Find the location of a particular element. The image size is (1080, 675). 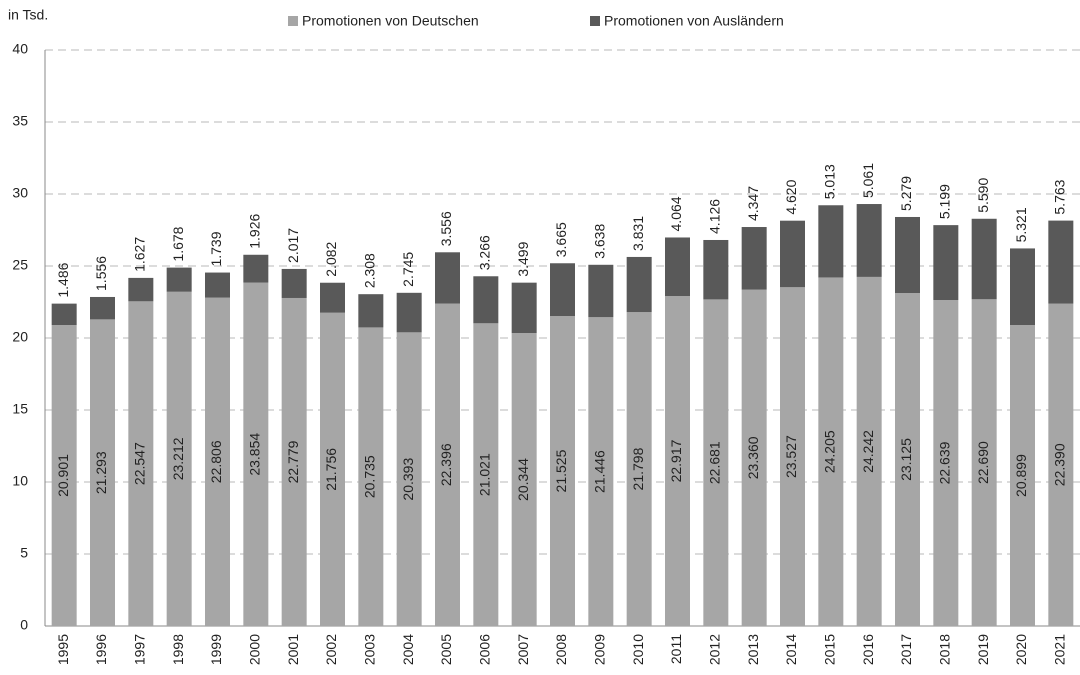

data-label: 4.347 is located at coordinates (753, 203).